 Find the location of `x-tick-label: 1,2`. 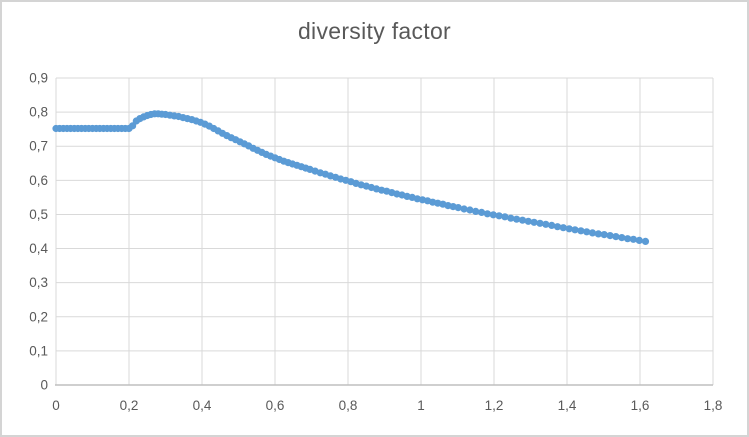

x-tick-label: 1,2 is located at coordinates (494, 405).